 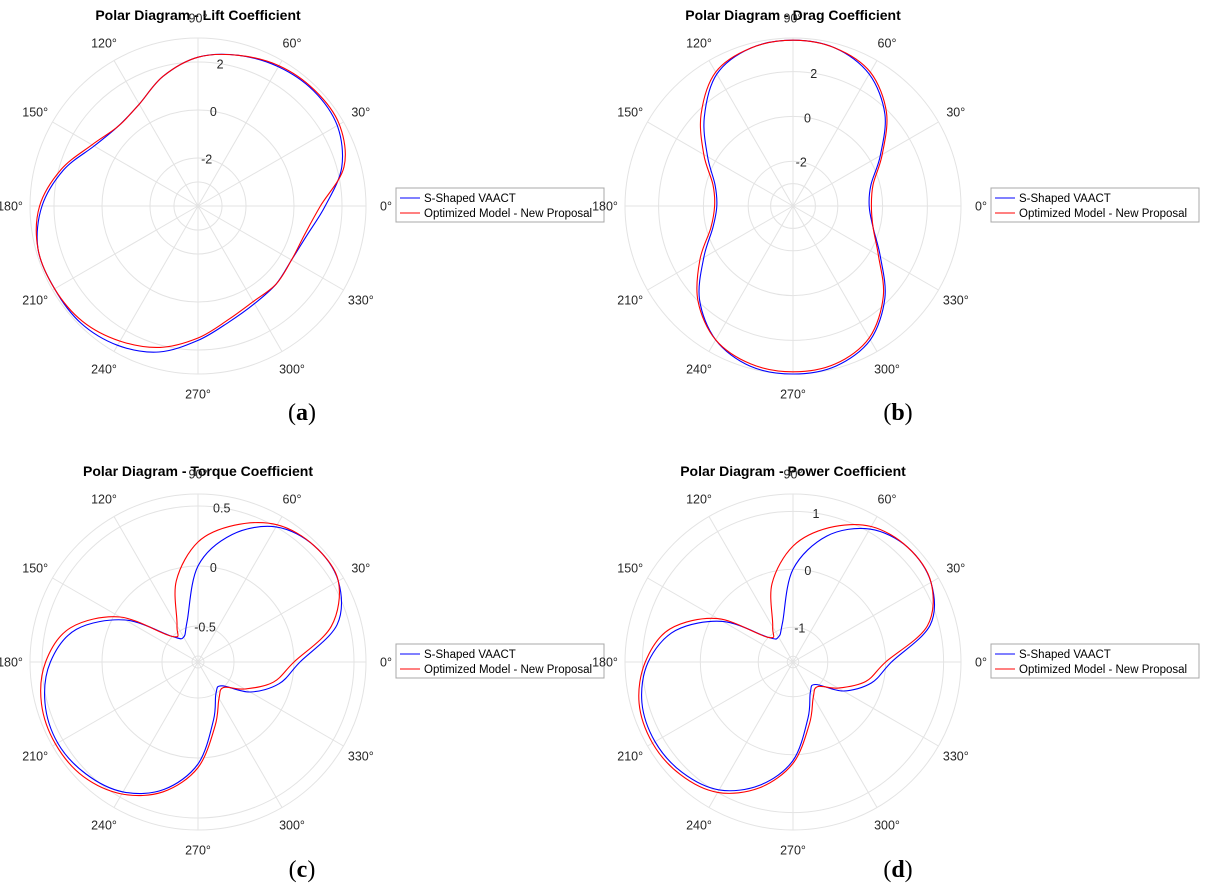 What do you see at coordinates (799, 629) in the screenshot?
I see `radial-tick-label: -1` at bounding box center [799, 629].